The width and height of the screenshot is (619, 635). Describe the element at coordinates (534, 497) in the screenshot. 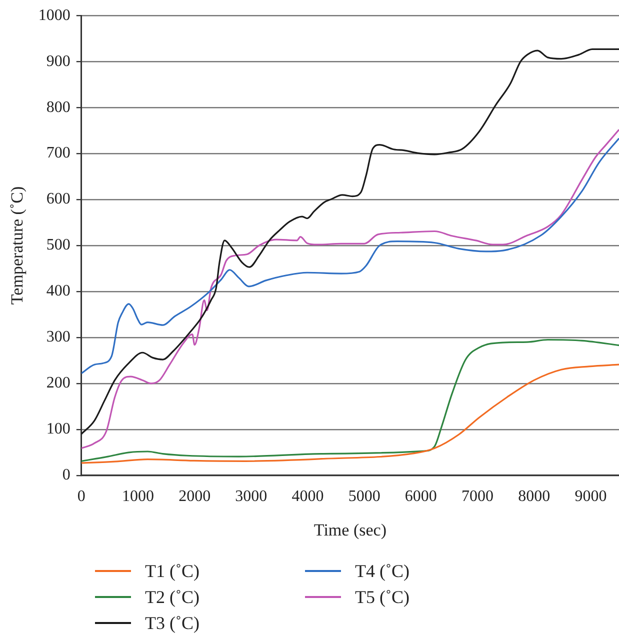

I see `x-tick-label: 8000` at that location.